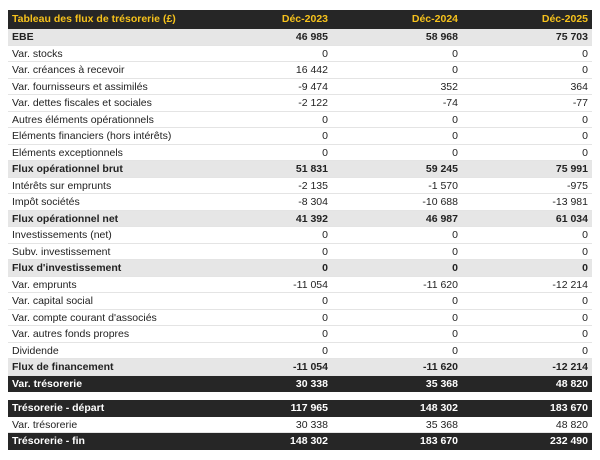 The image size is (600, 460). I want to click on cell-value: -74, so click(450, 103).